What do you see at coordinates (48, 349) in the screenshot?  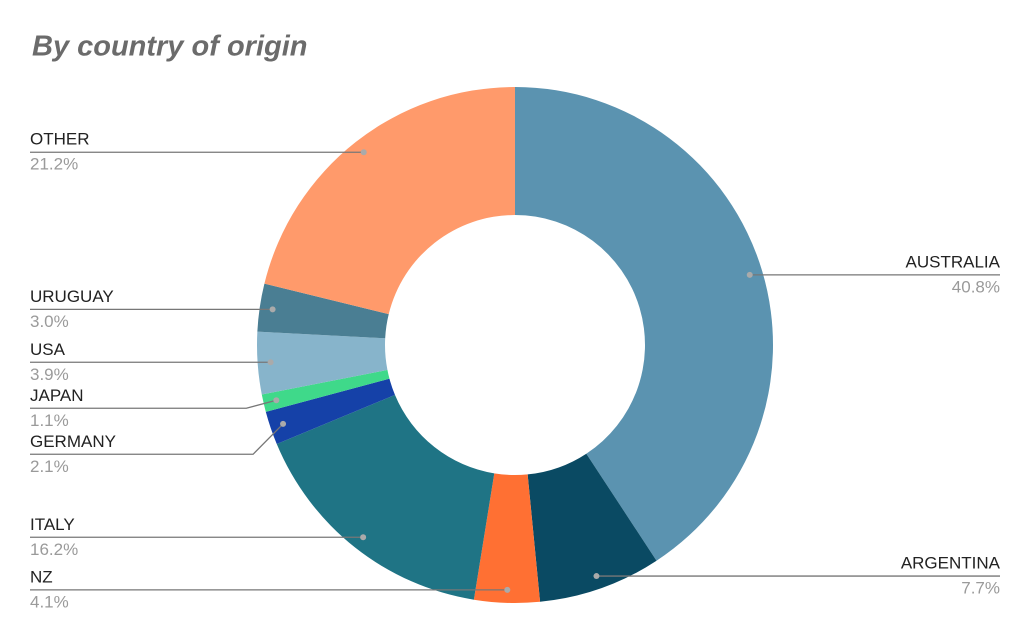 I see `slice-label: USA` at bounding box center [48, 349].